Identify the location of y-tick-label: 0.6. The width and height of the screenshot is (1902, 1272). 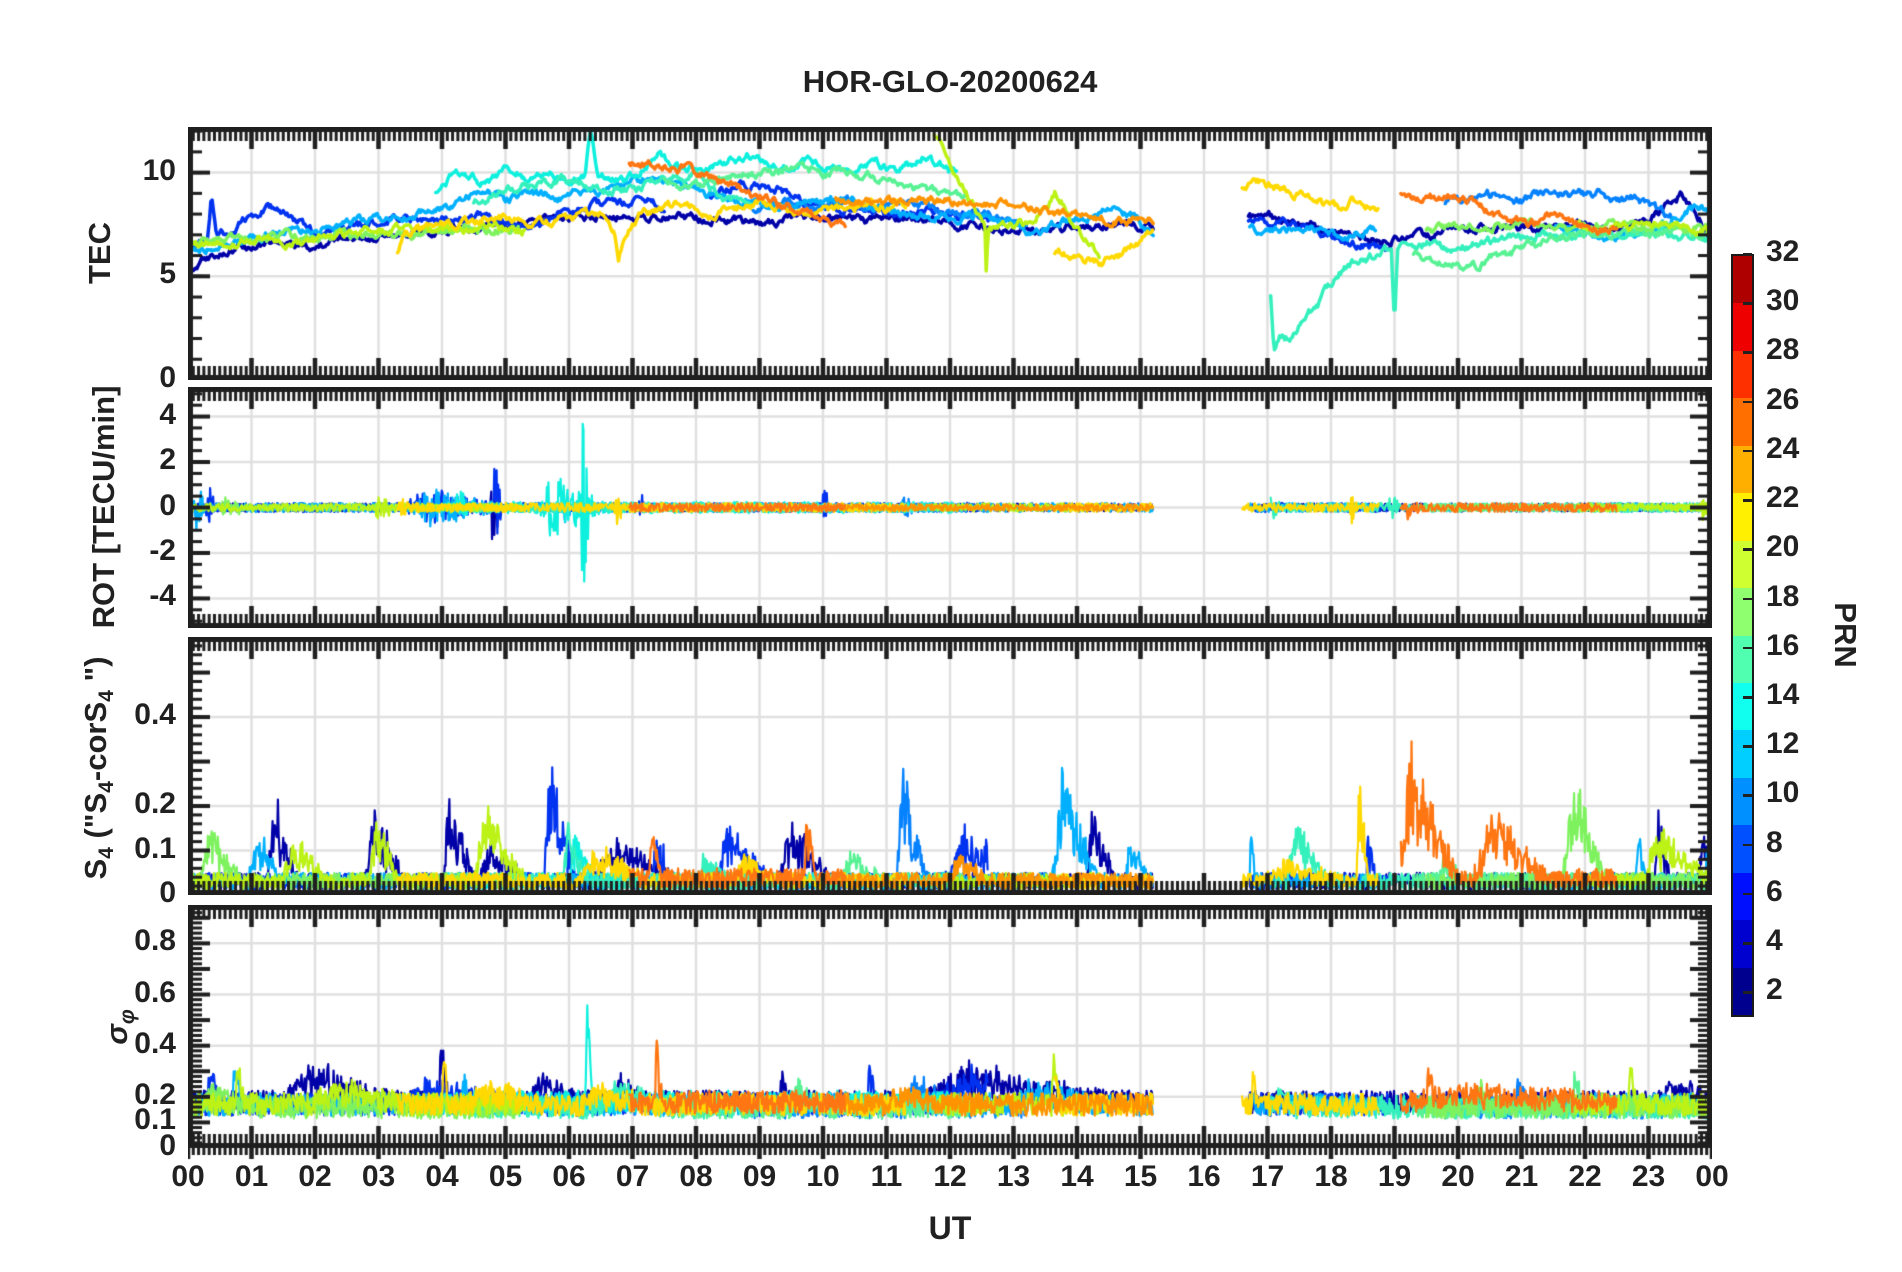
(155, 992).